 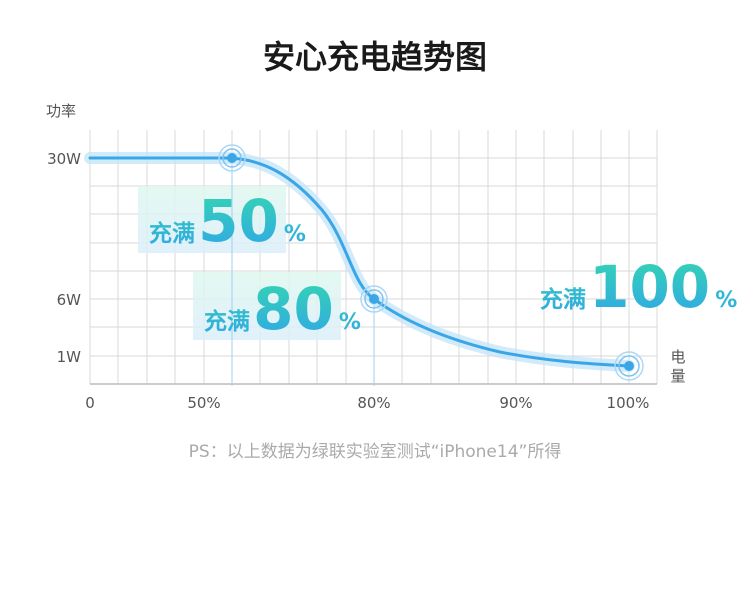 What do you see at coordinates (563, 299) in the screenshot?
I see `callout-100-prefix: 充满` at bounding box center [563, 299].